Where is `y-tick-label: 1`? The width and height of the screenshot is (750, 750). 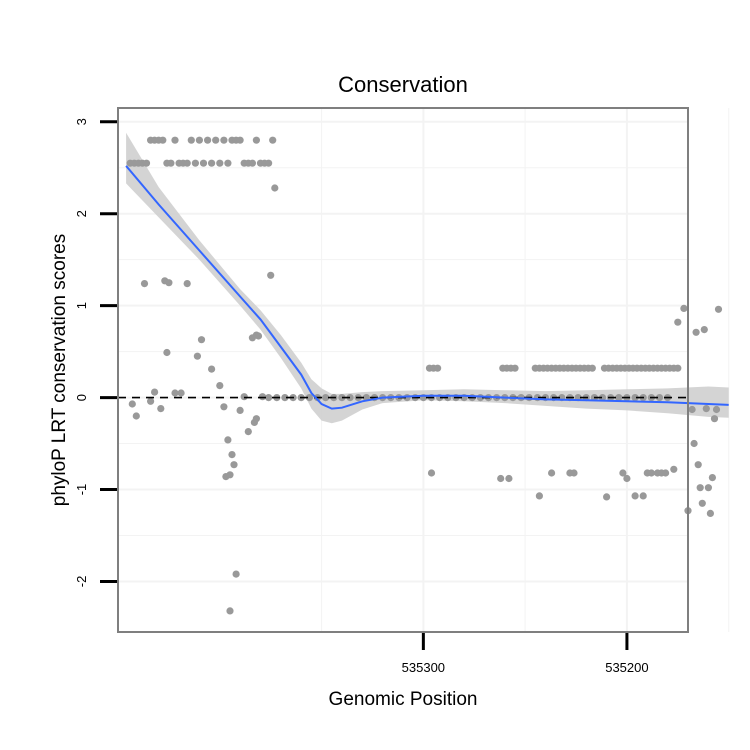 y-tick-label: 1 is located at coordinates (81, 305).